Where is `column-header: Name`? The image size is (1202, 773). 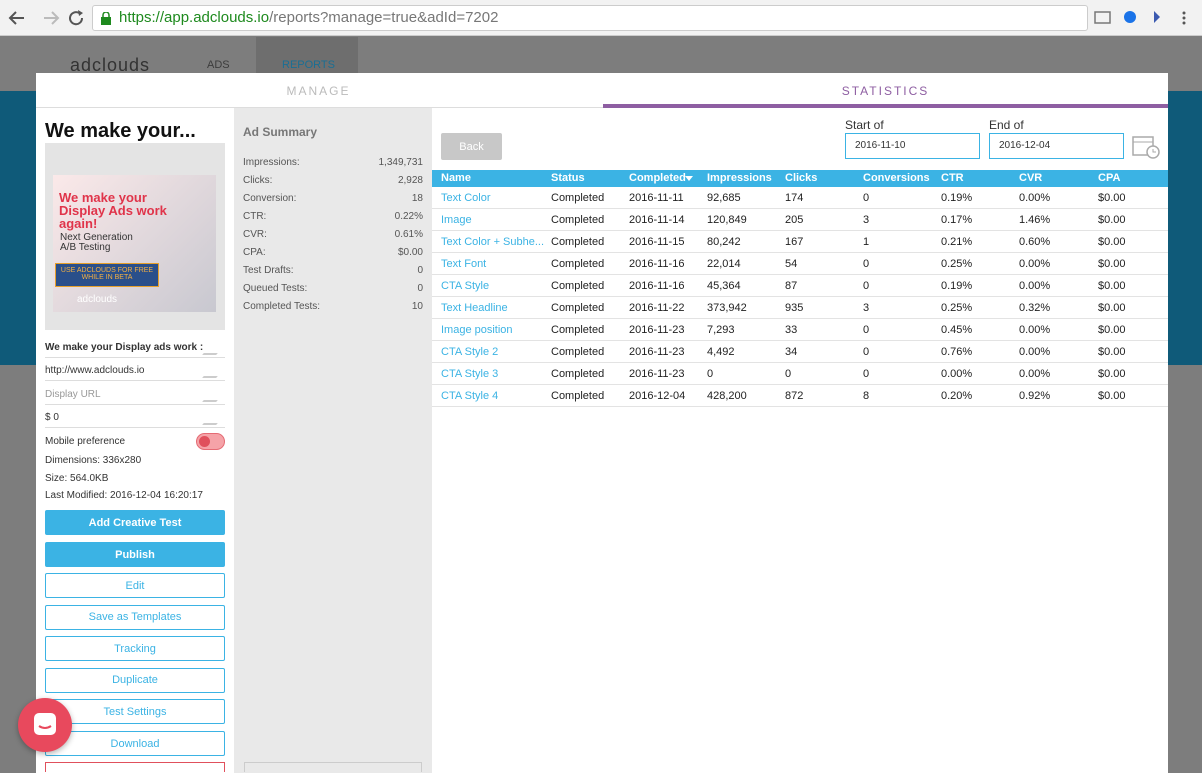 column-header: Name is located at coordinates (456, 178).